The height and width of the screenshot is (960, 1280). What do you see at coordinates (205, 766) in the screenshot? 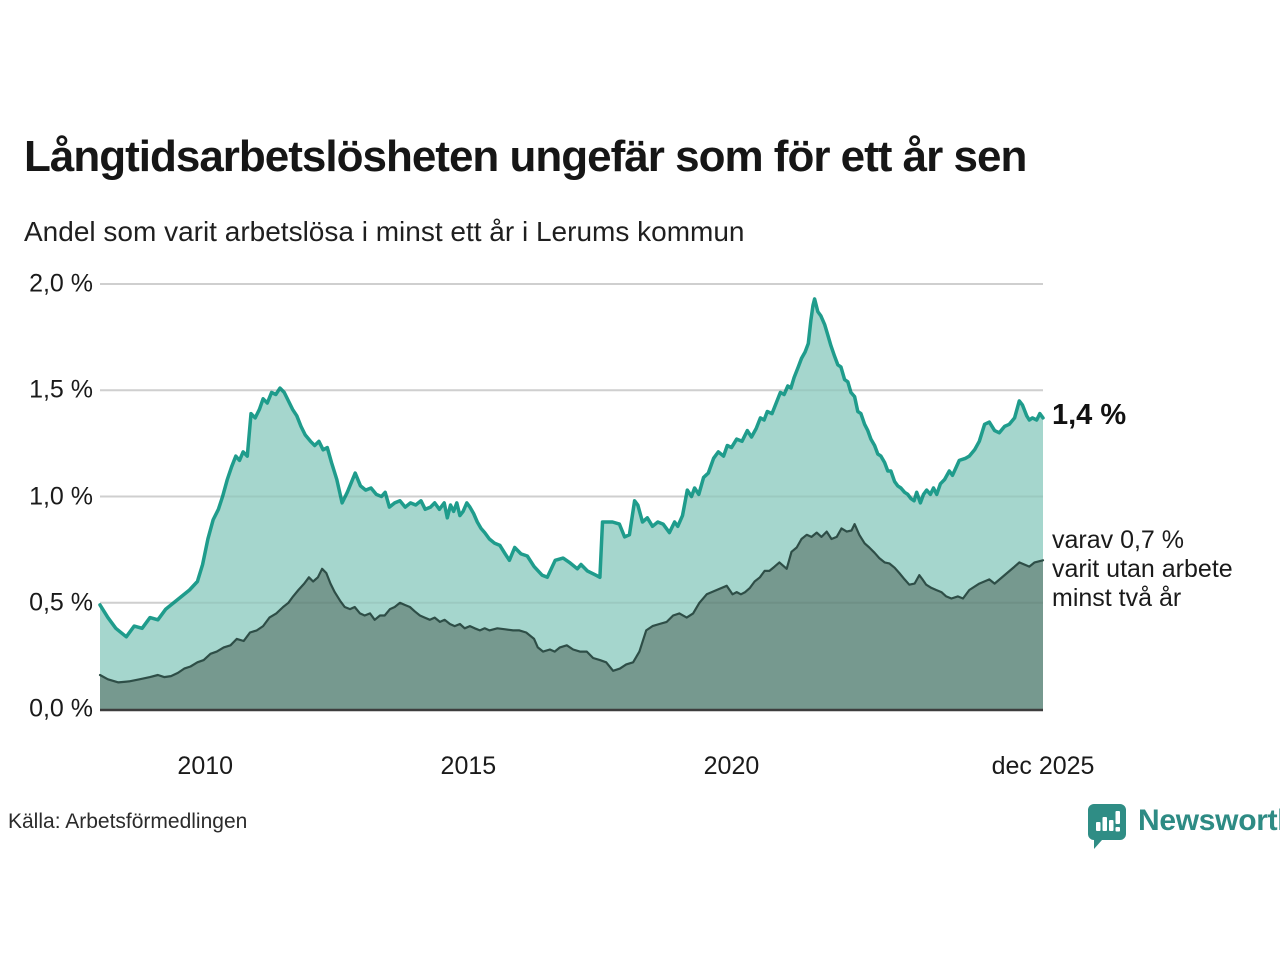
I see `x-axis-tick-label: 2010` at bounding box center [205, 766].